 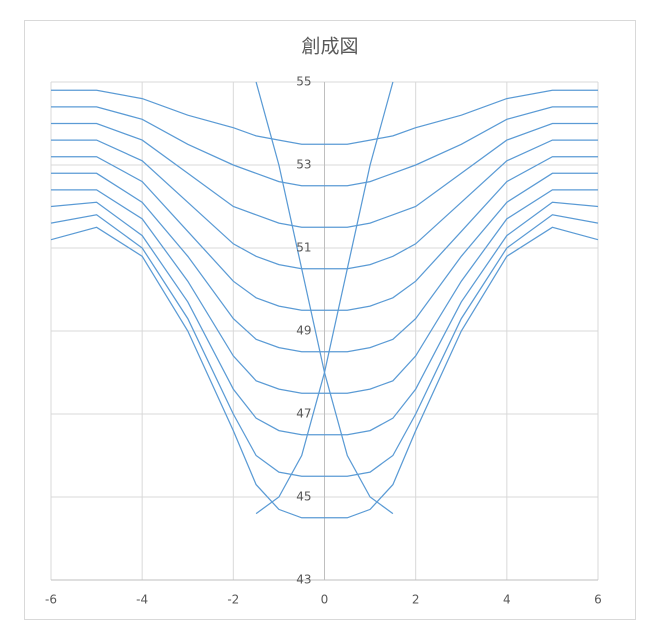 What do you see at coordinates (303, 331) in the screenshot?
I see `y-tick-label: 49` at bounding box center [303, 331].